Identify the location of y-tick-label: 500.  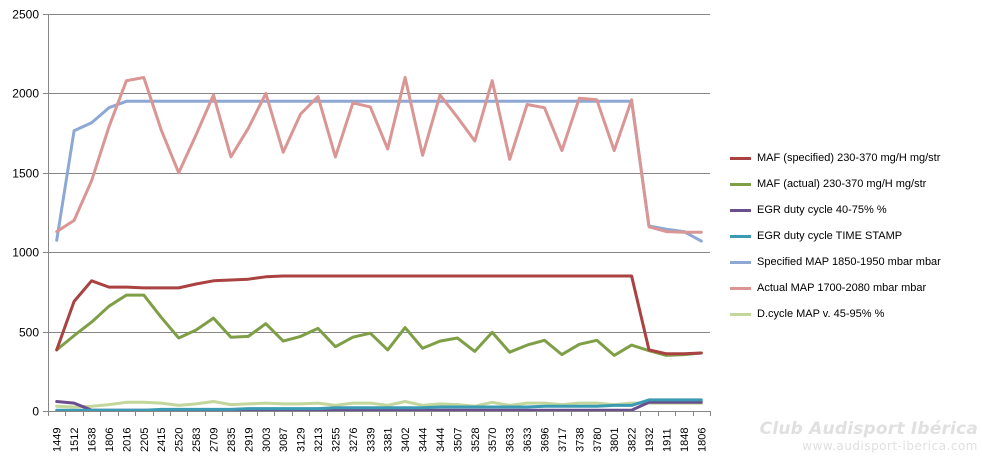
(29, 333).